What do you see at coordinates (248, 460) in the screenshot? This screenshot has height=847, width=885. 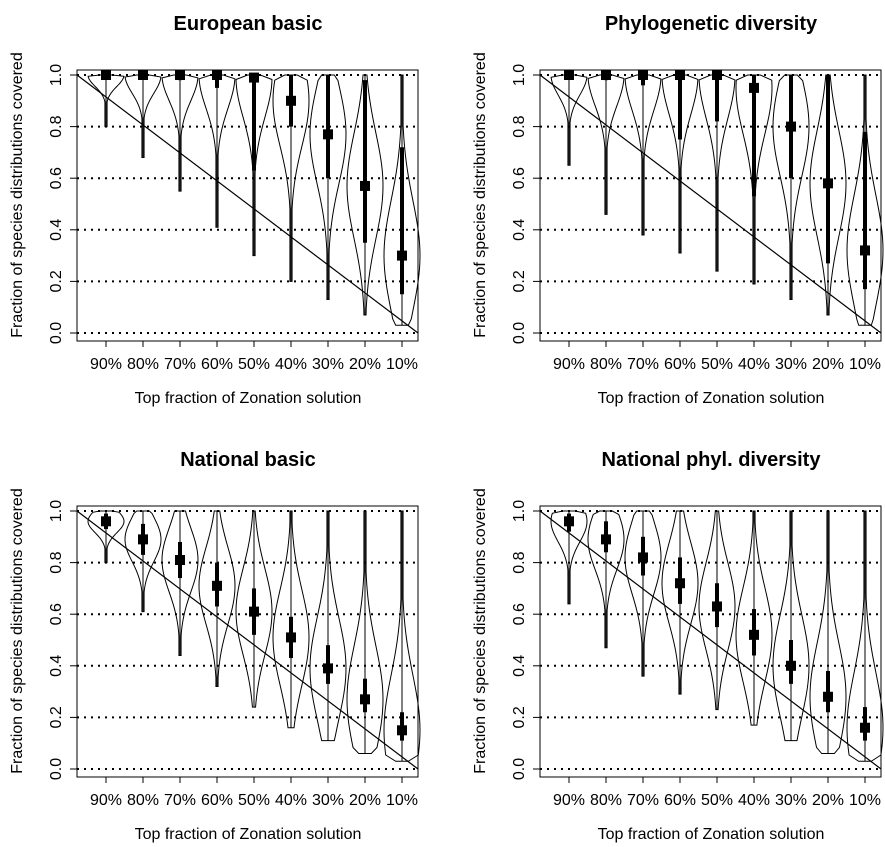 I see `panel-title: National basic` at bounding box center [248, 460].